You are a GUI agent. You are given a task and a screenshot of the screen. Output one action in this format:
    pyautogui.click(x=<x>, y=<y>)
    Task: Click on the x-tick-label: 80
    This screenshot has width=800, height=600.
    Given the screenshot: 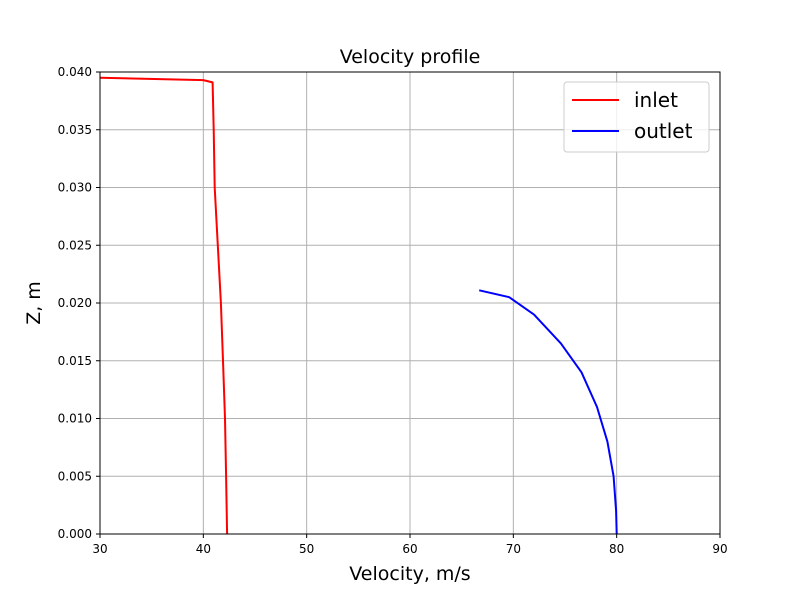 What is the action you would take?
    pyautogui.click(x=616, y=549)
    